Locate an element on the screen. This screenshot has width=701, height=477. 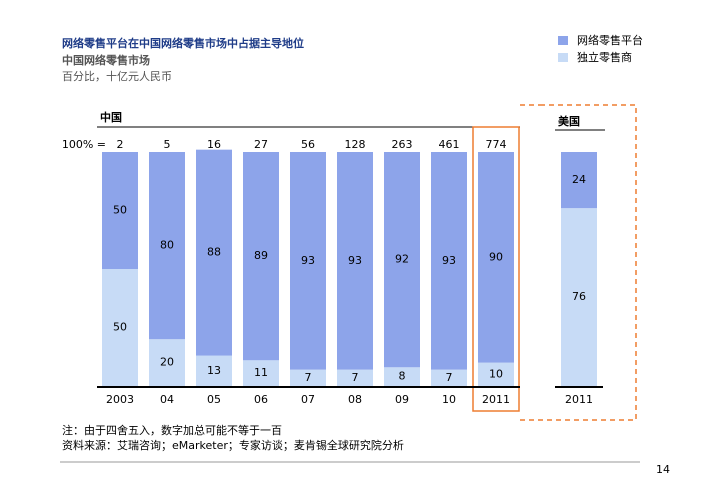
value-label: 8 is located at coordinates (402, 376).